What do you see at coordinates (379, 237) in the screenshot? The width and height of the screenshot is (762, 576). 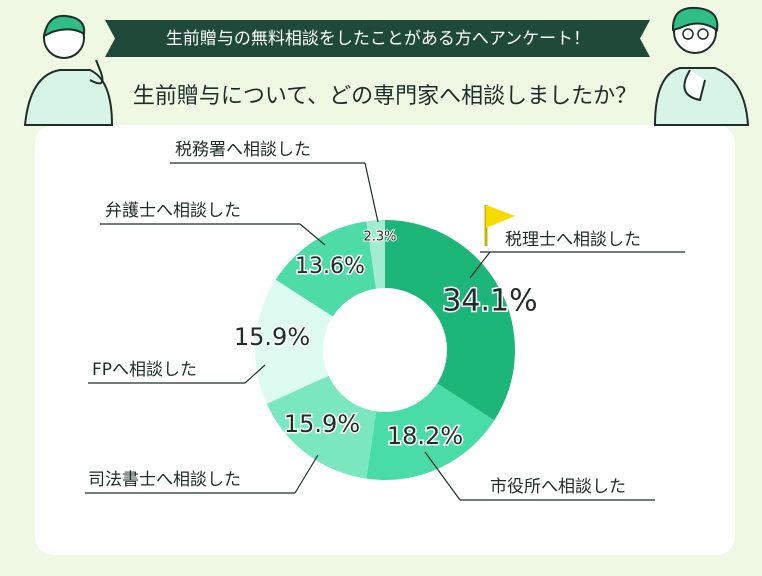 I see `value-label: 2.3%` at bounding box center [379, 237].